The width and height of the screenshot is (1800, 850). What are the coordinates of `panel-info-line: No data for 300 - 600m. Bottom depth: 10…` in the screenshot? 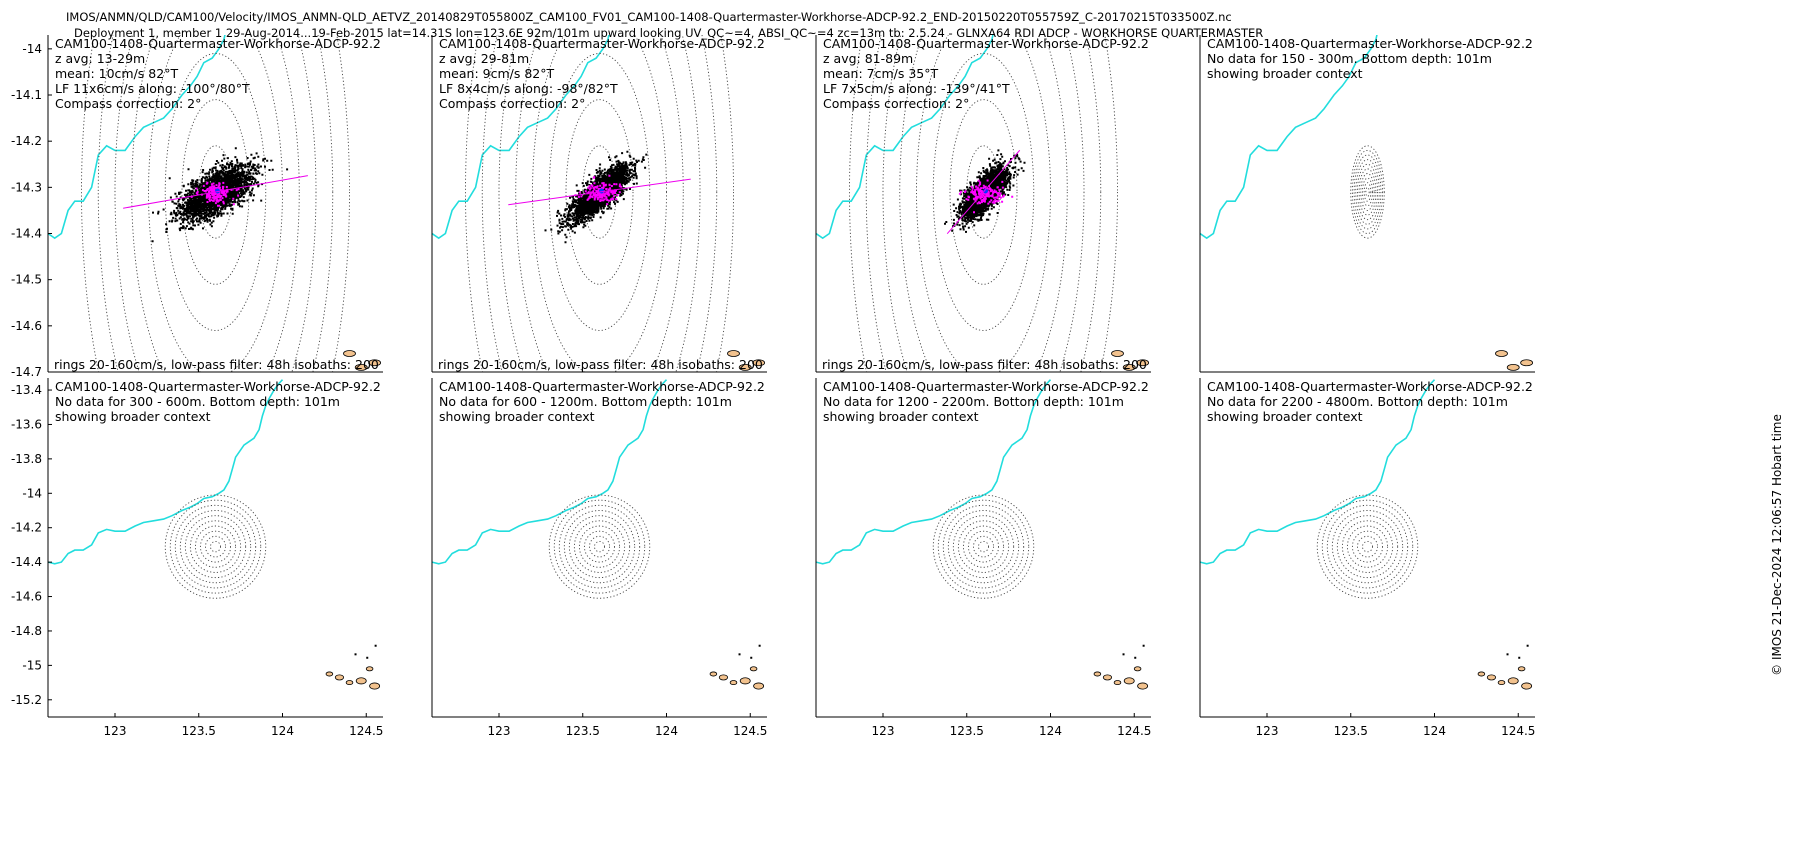 It's located at (197, 401).